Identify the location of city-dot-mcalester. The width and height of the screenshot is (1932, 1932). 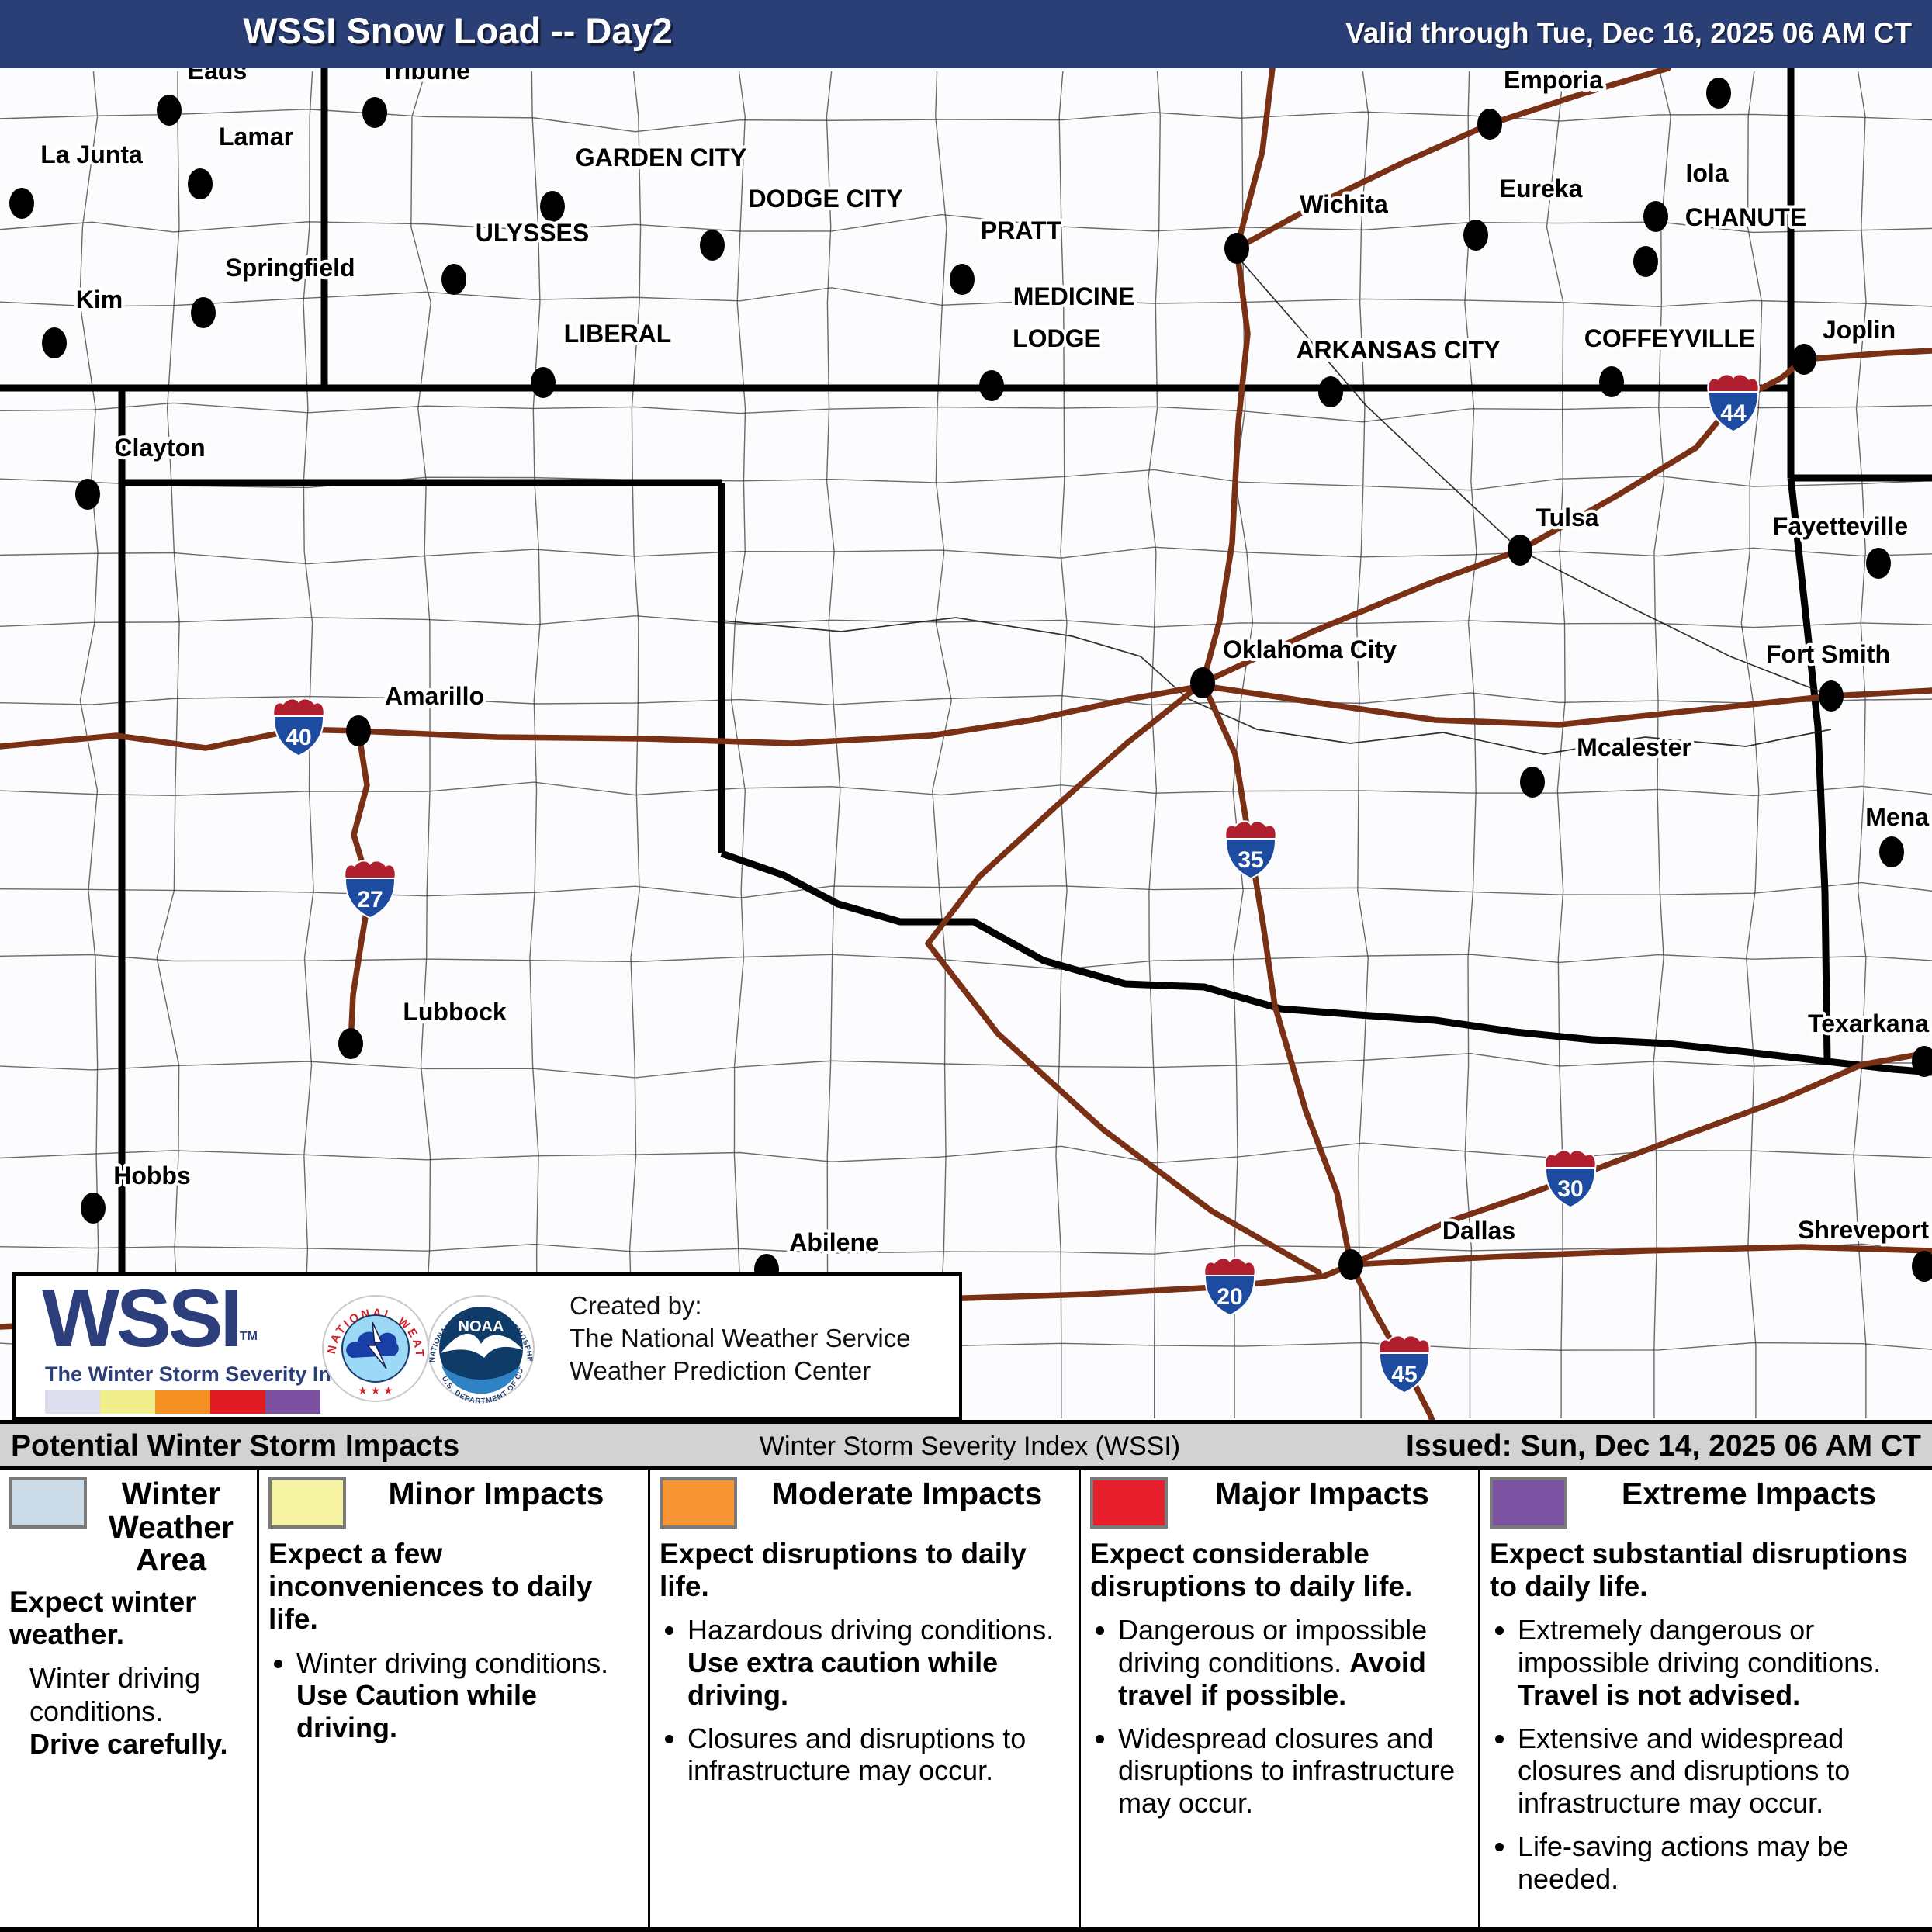
(1532, 782).